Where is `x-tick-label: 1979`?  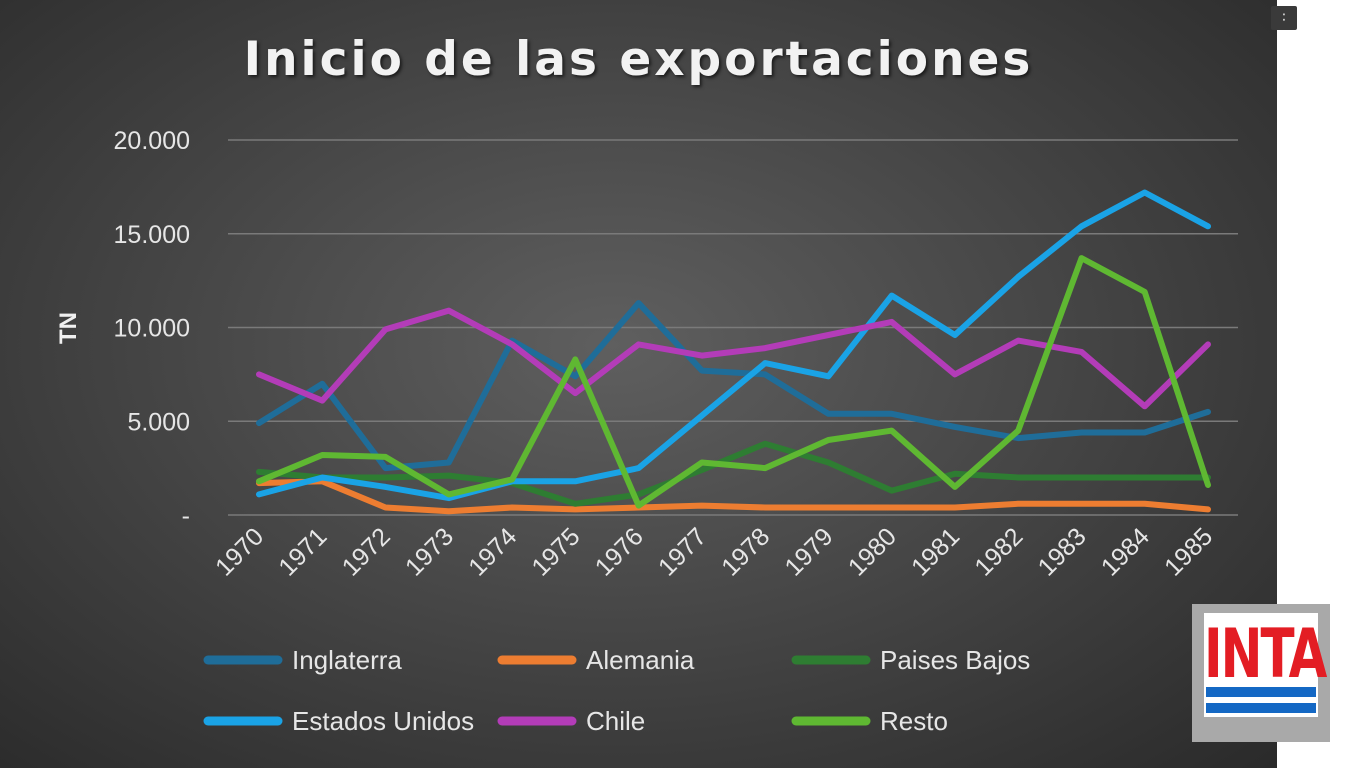 x-tick-label: 1979 is located at coordinates (809, 551).